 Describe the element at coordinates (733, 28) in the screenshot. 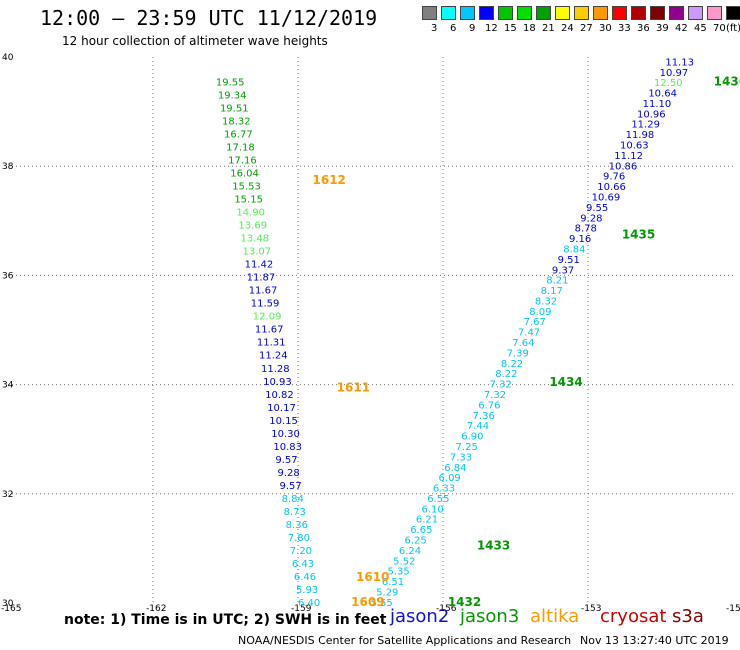

I see `scale-label: (ft)` at that location.